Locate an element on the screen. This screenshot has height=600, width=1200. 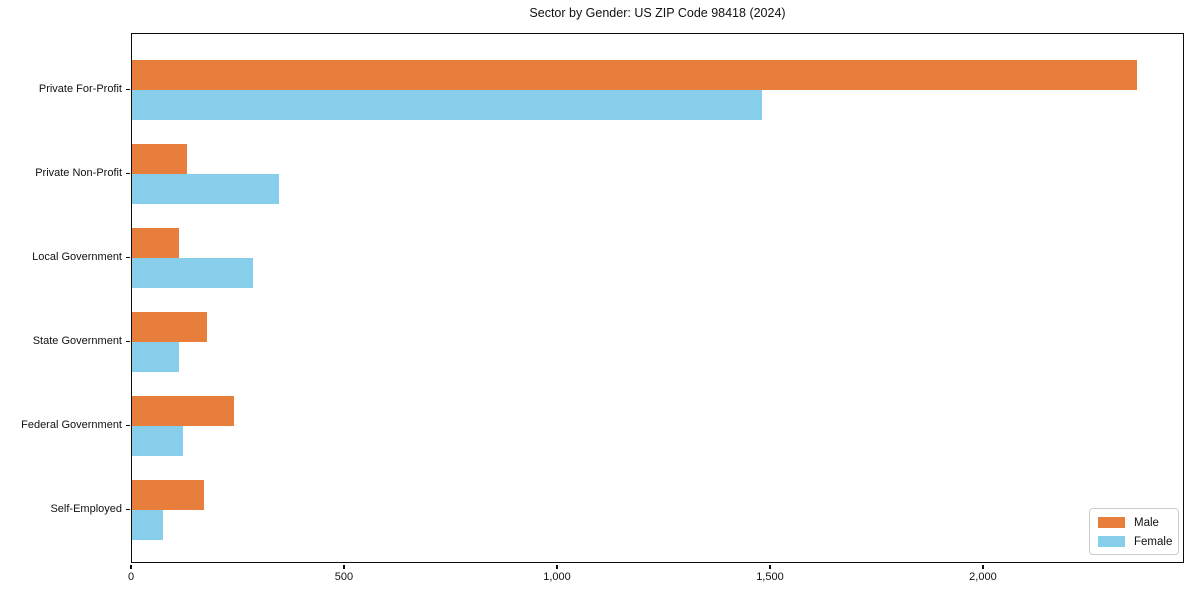
y-tick-label: Private For-Profit is located at coordinates (80, 89).